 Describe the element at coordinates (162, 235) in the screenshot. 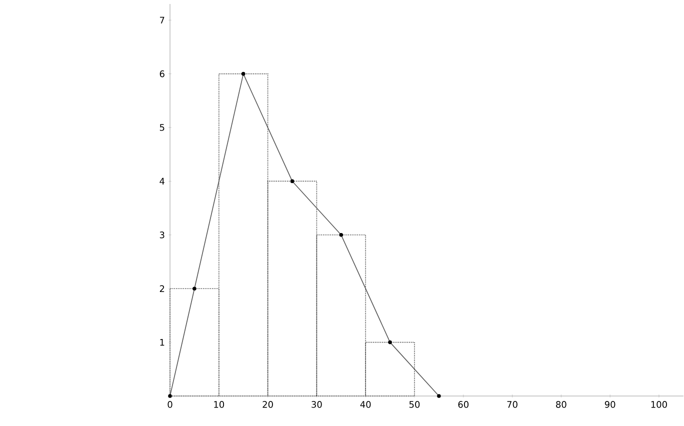

I see `y-tick-label: 3` at that location.